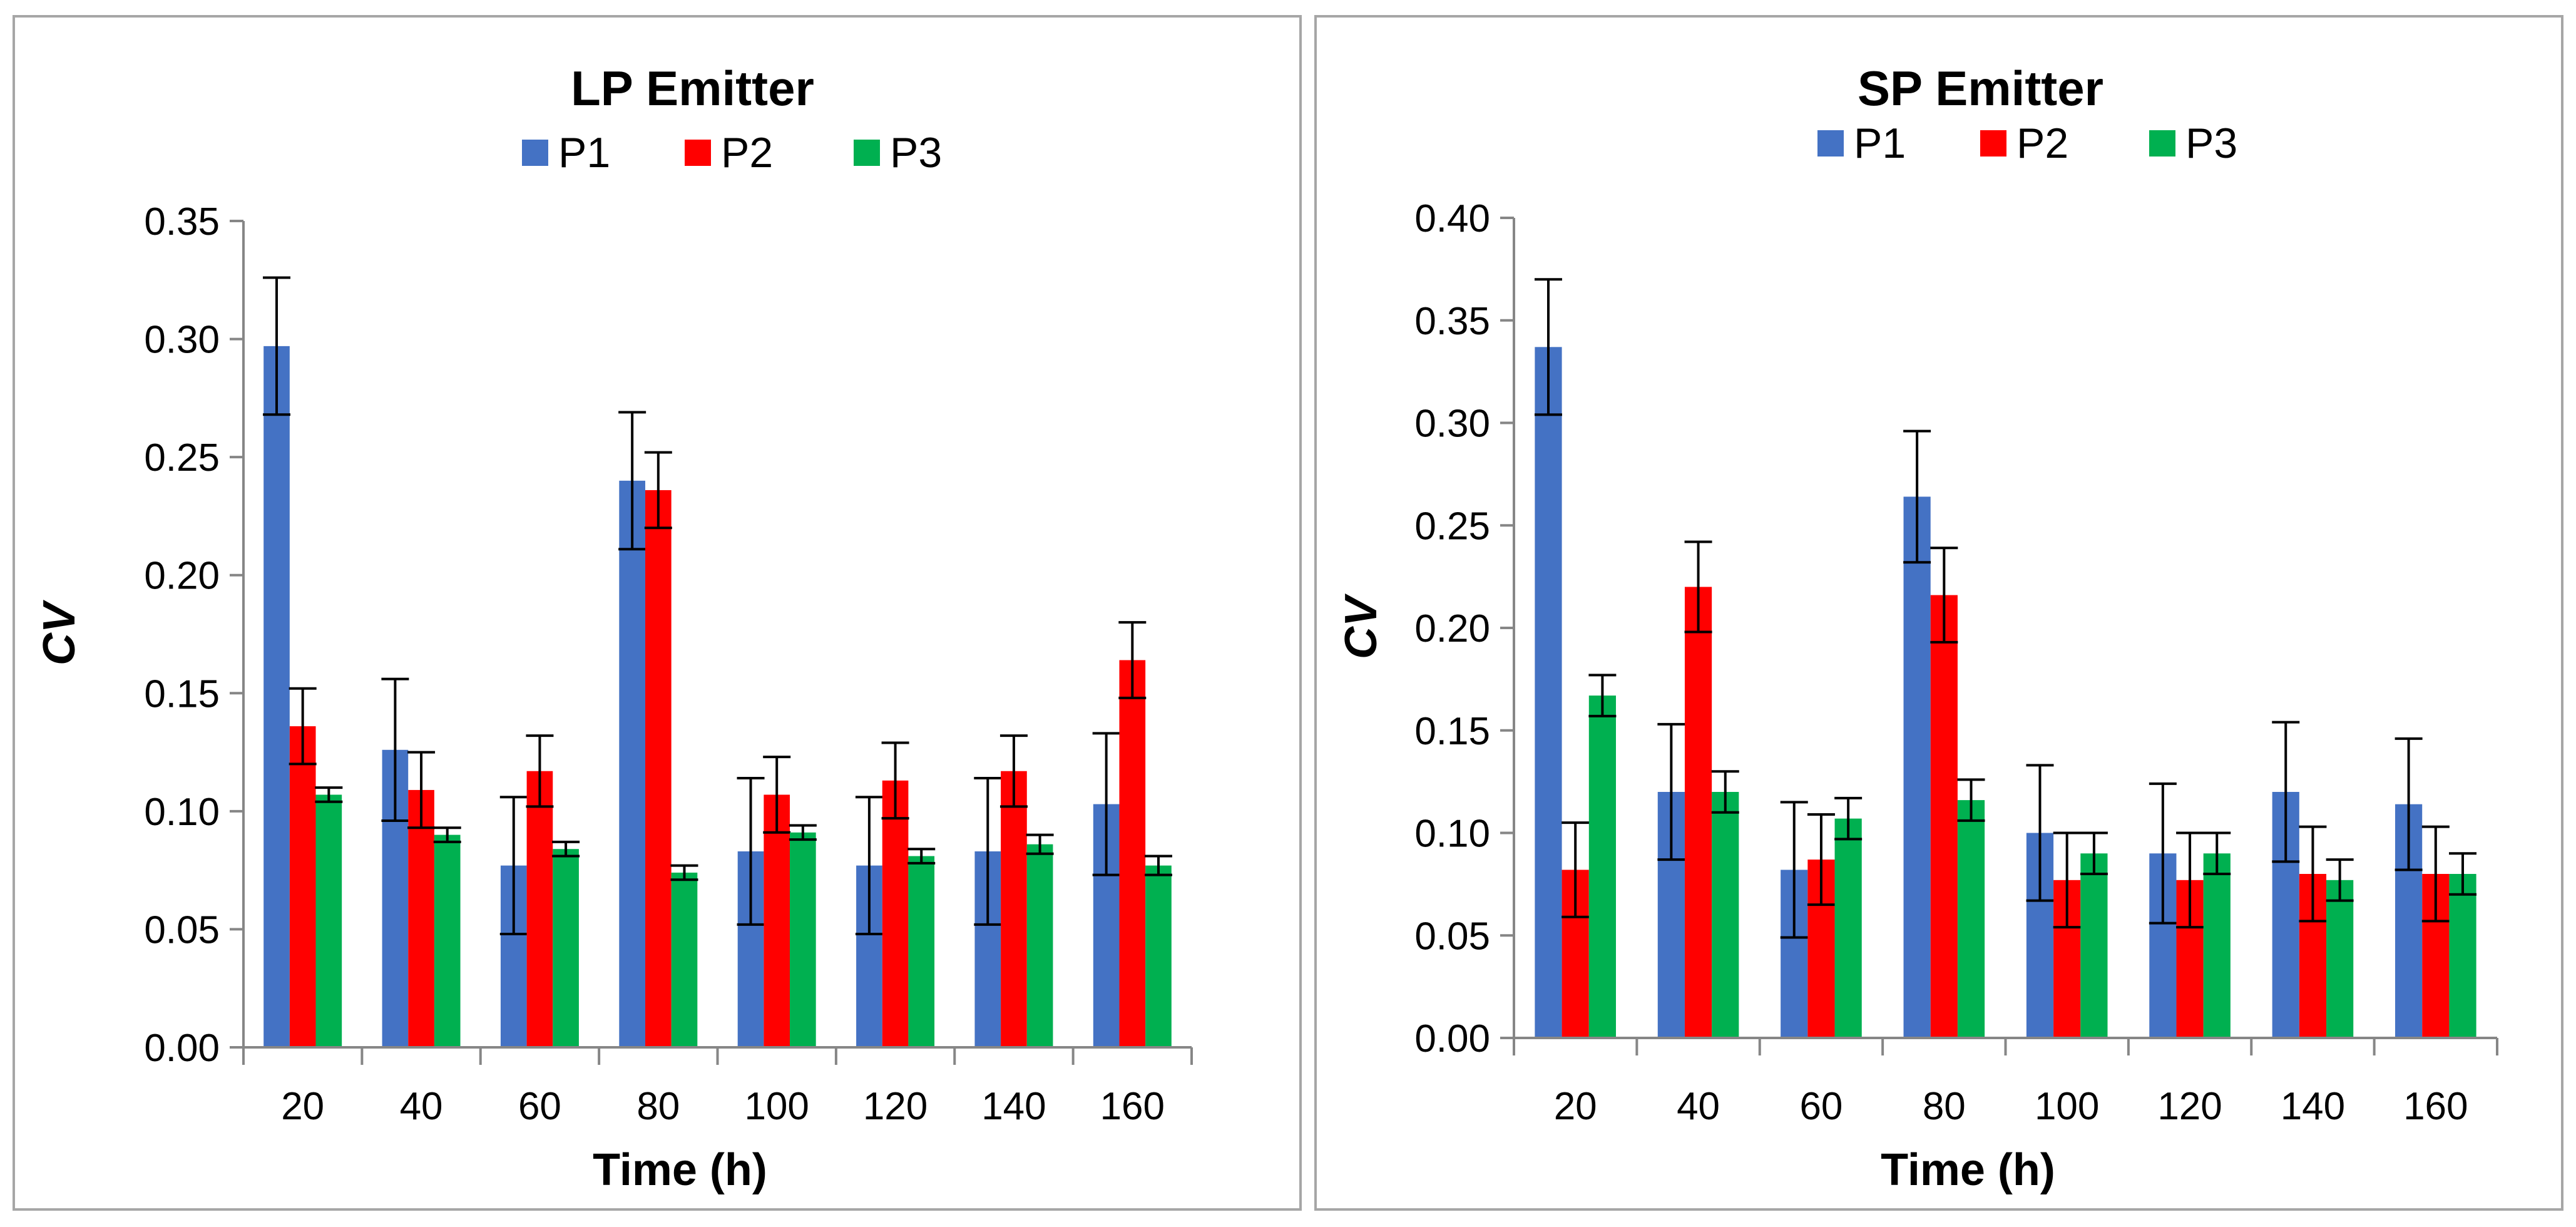 The image size is (2576, 1227). What do you see at coordinates (1981, 88) in the screenshot?
I see `chart-title: SP Emitter` at bounding box center [1981, 88].